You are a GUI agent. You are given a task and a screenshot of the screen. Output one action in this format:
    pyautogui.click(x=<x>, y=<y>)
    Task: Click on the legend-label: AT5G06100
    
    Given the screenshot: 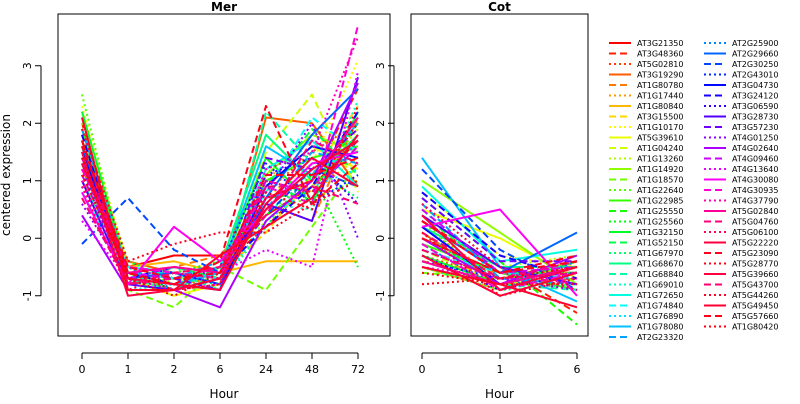 What is the action you would take?
    pyautogui.click(x=755, y=232)
    